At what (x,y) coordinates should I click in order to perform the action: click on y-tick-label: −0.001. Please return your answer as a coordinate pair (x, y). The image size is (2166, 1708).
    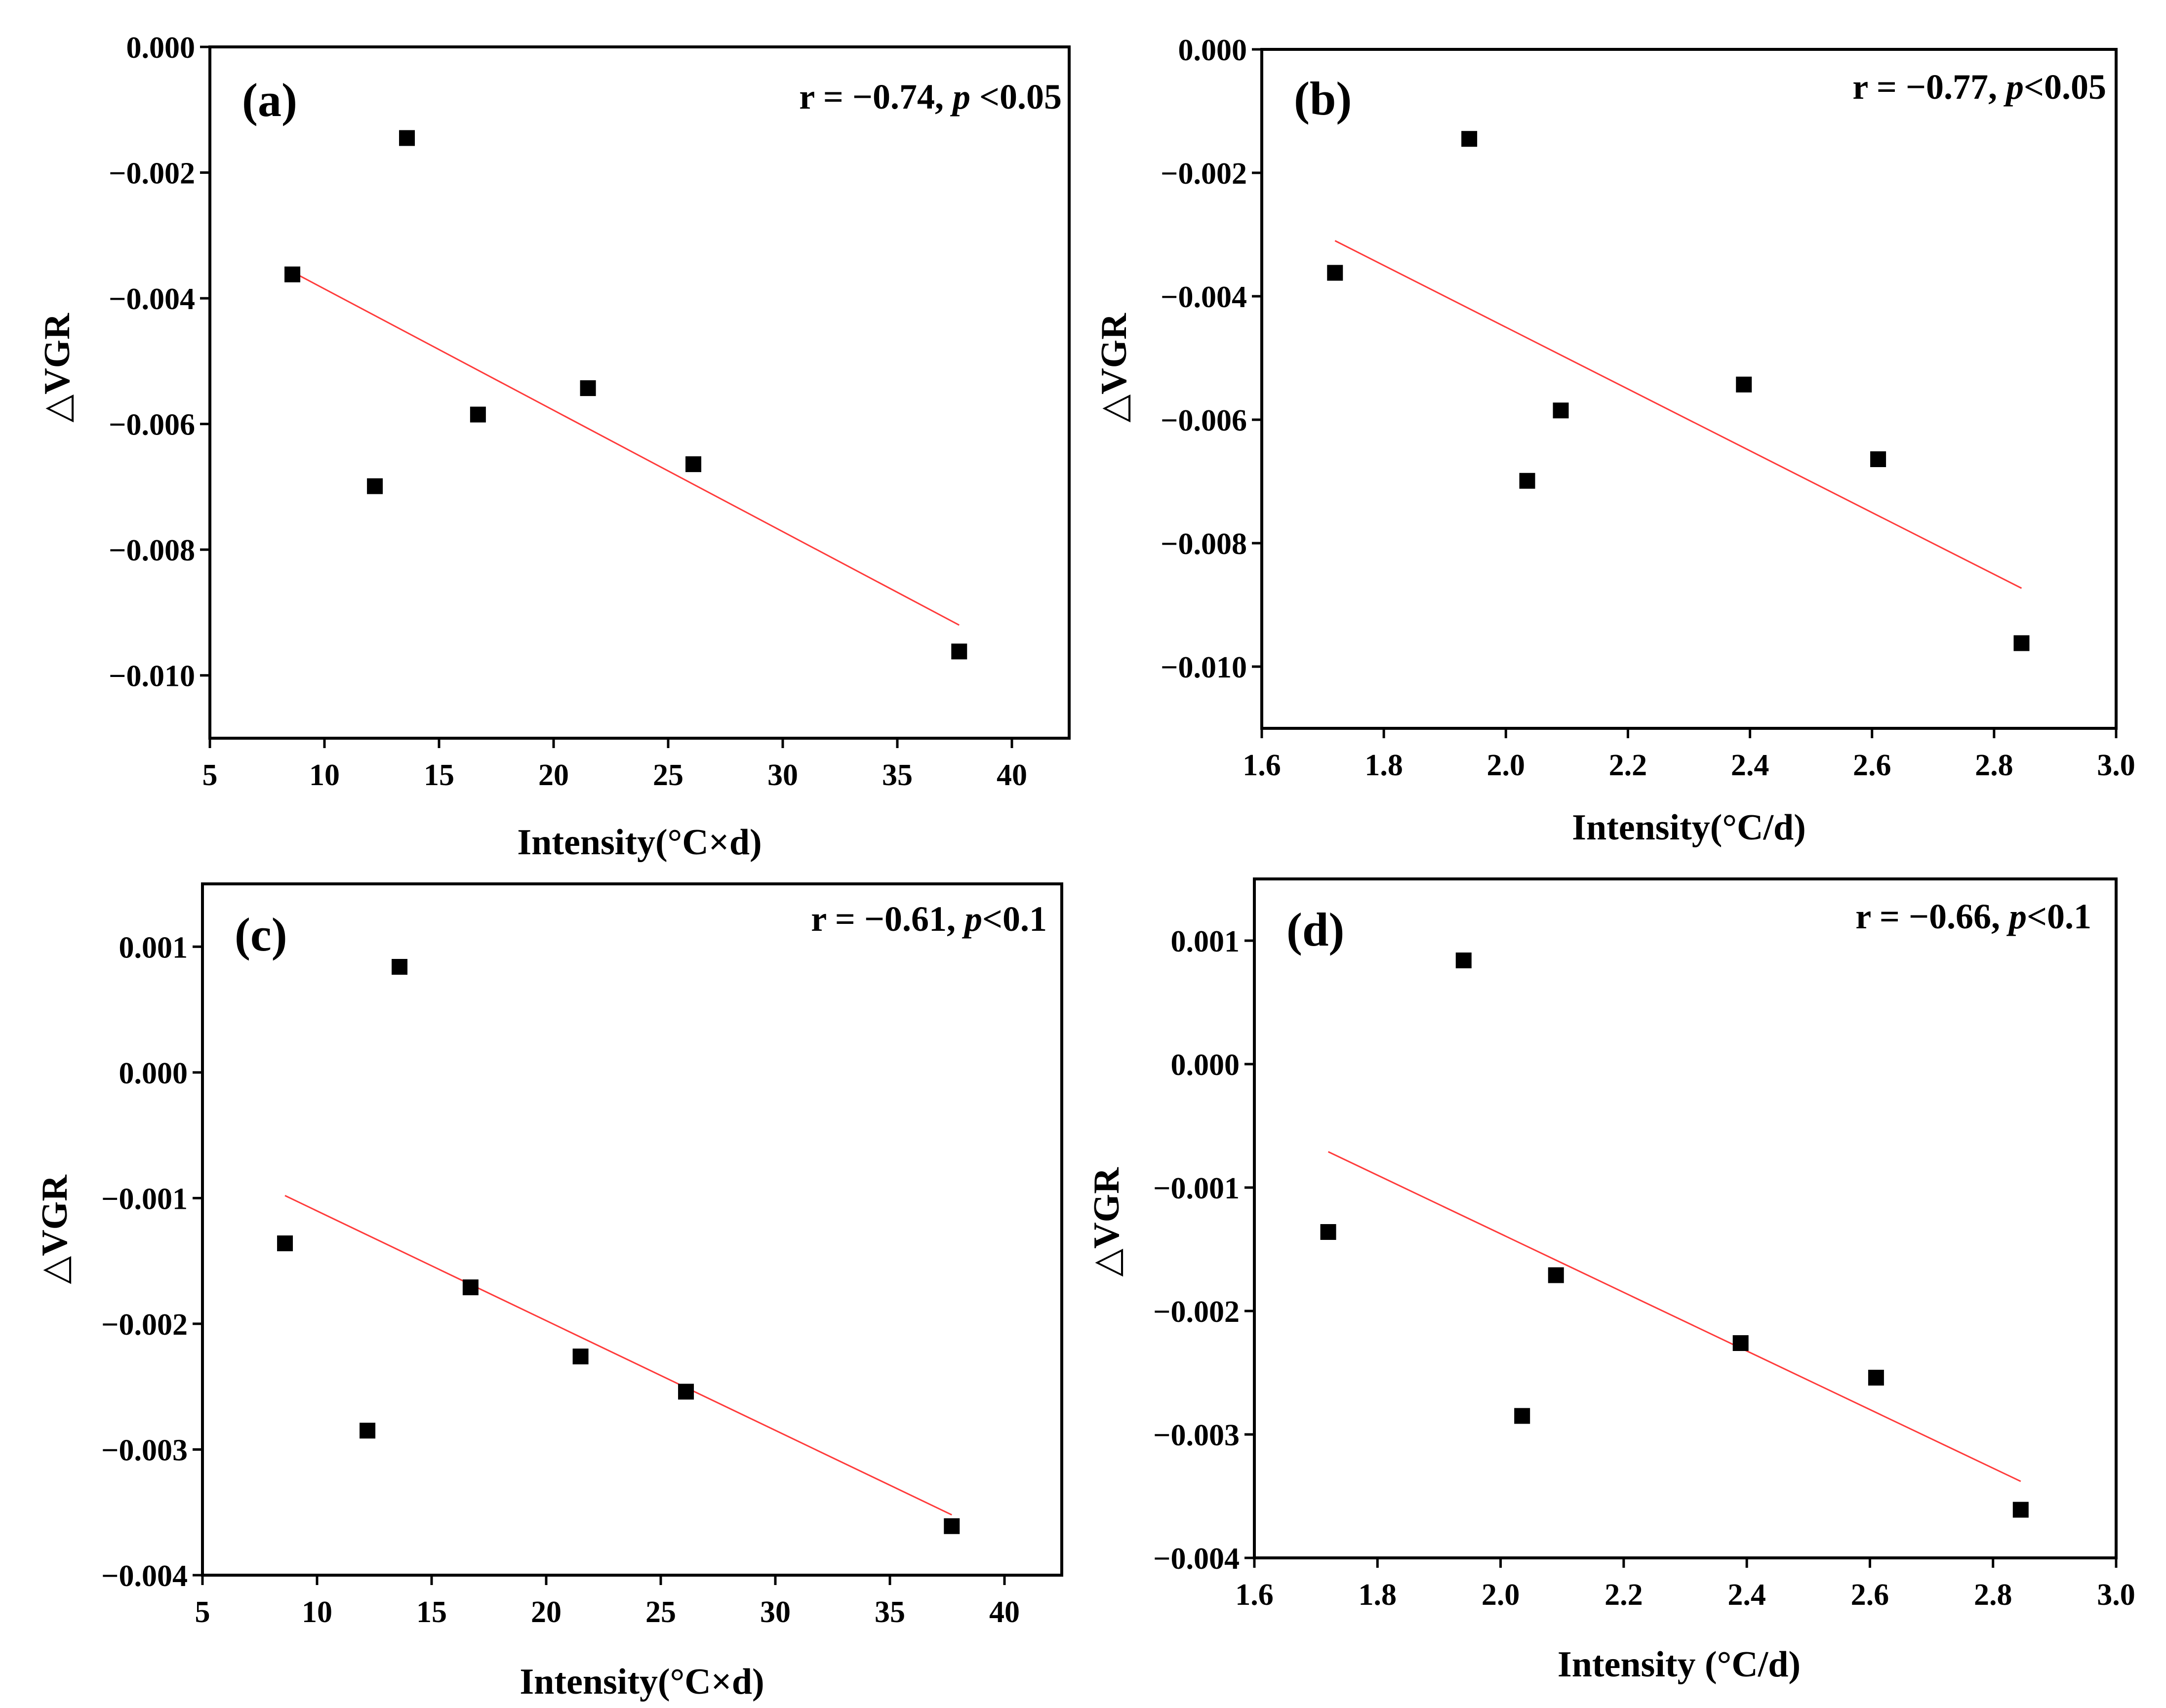
    Looking at the image, I should click on (1196, 1188).